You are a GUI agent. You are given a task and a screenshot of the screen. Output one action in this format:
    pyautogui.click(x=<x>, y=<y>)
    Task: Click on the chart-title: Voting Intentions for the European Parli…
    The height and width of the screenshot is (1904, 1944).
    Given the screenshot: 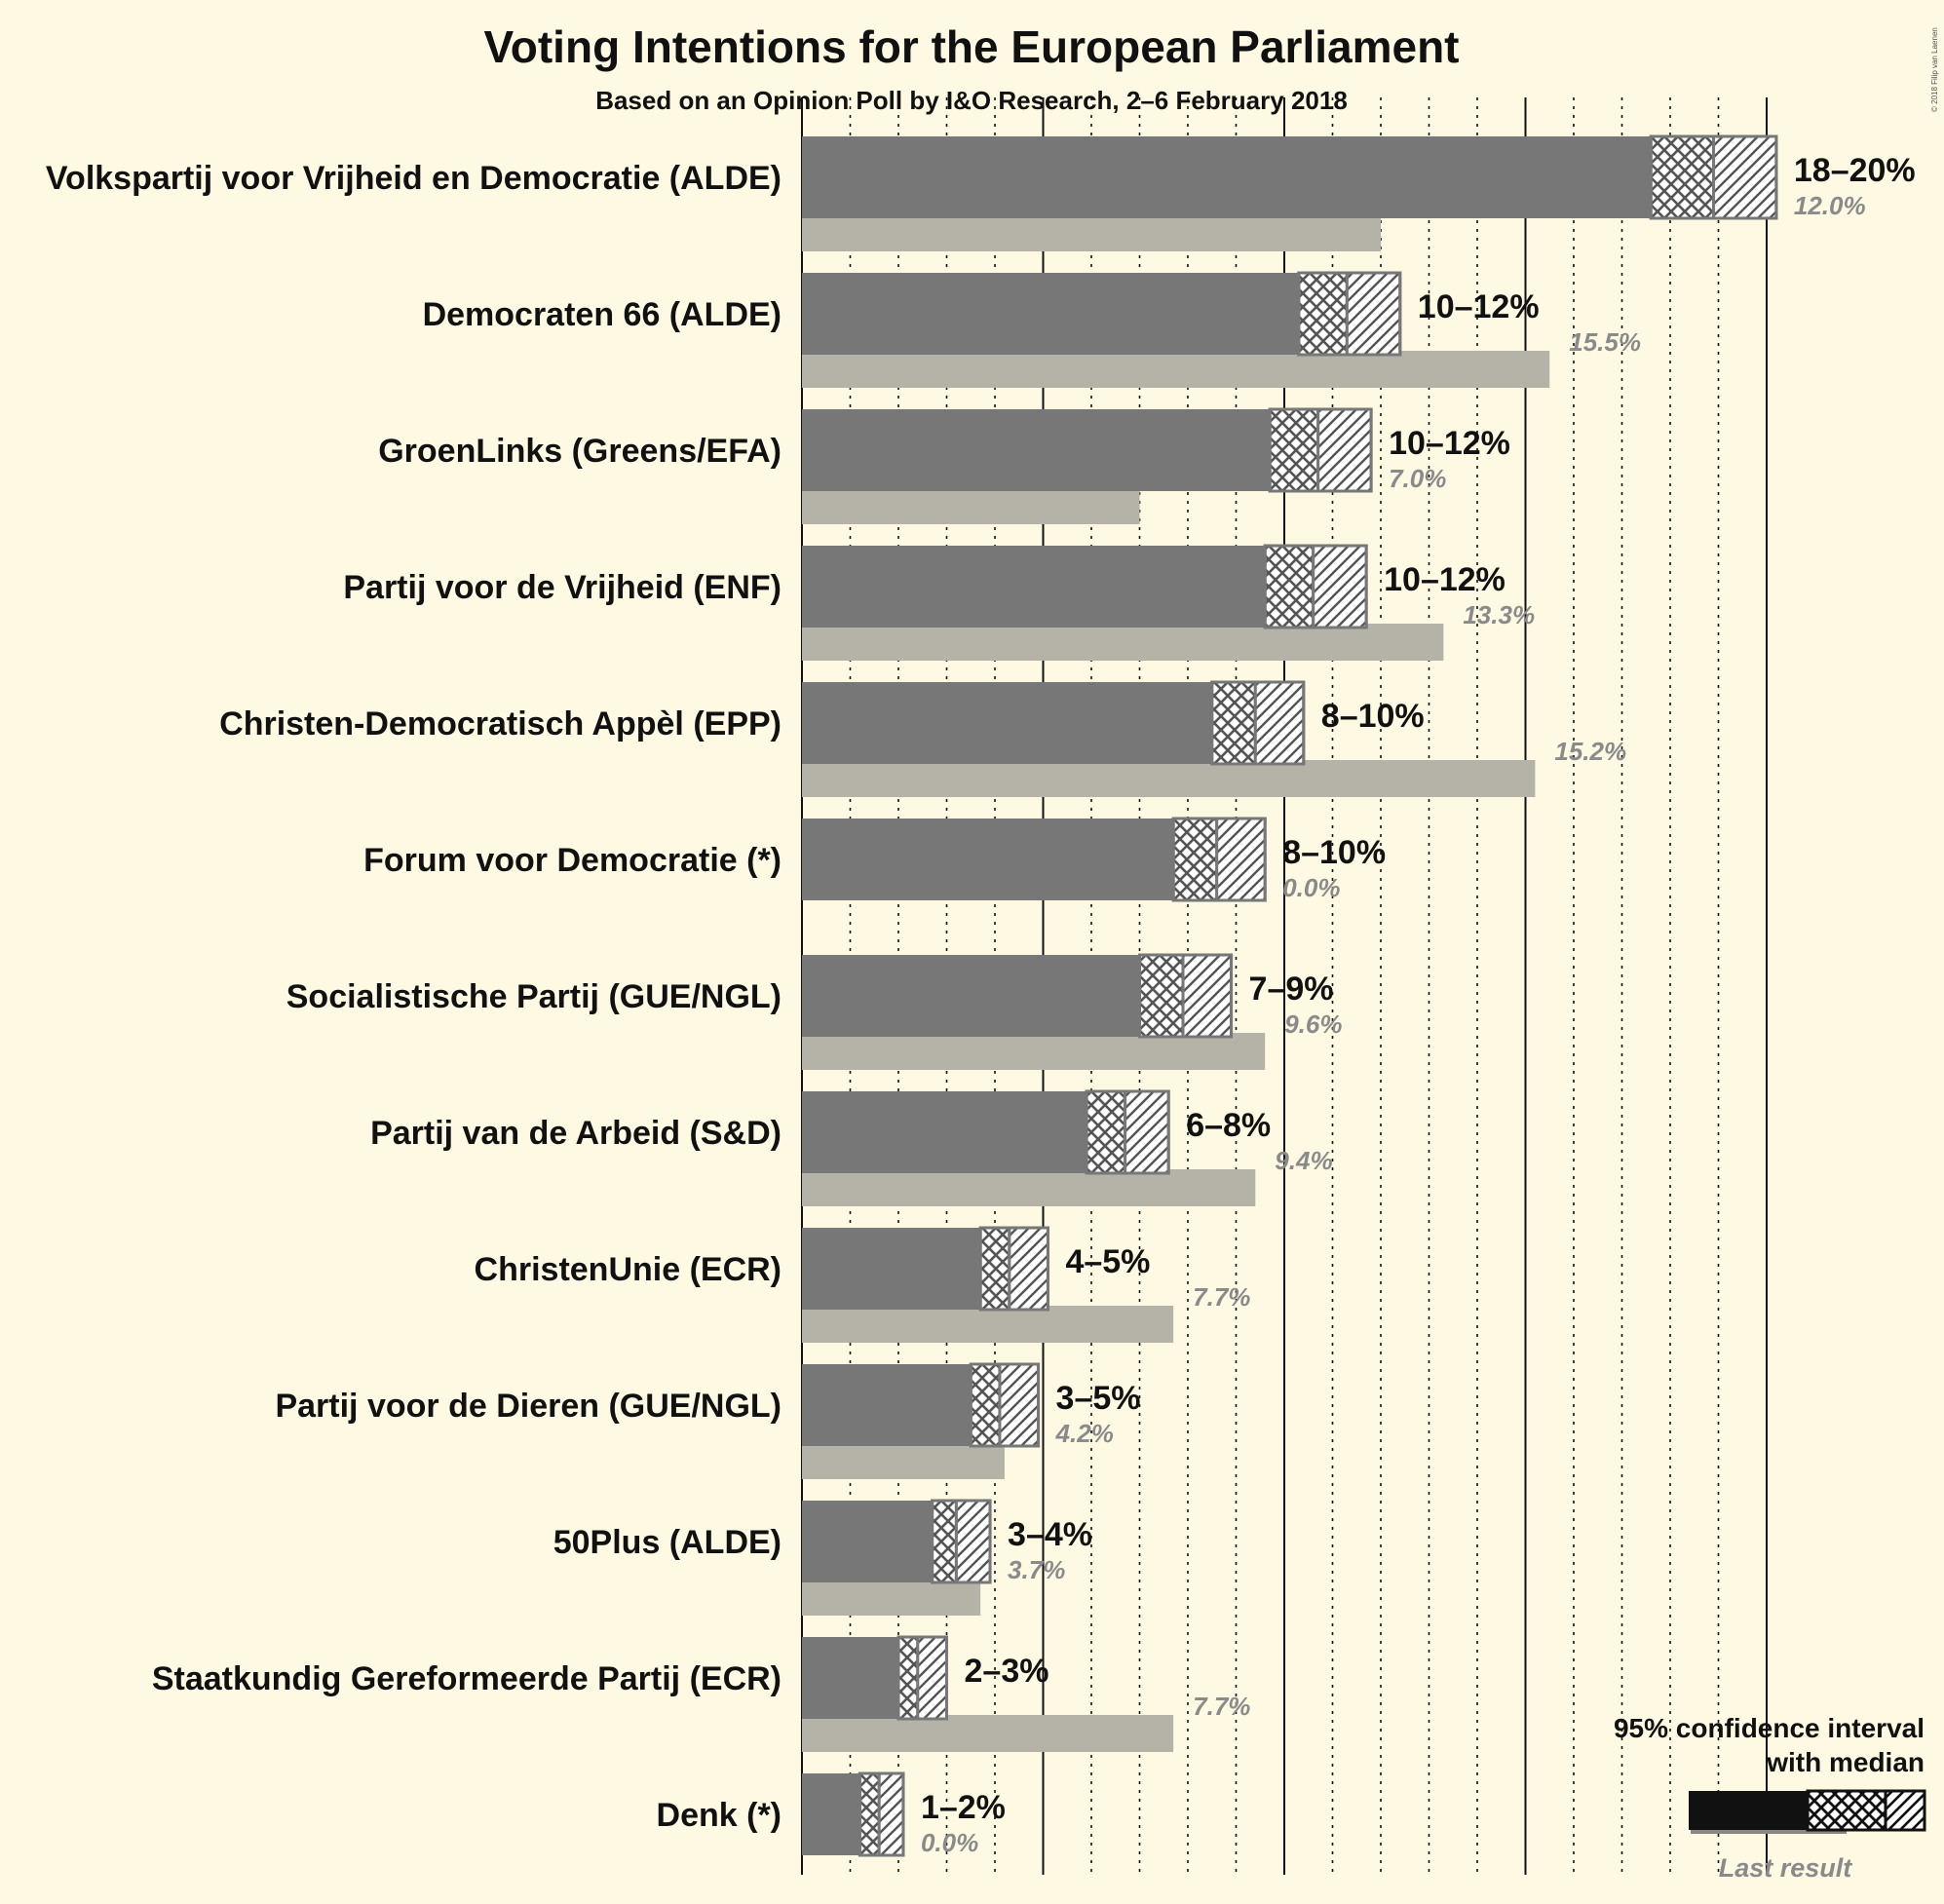 What is the action you would take?
    pyautogui.click(x=972, y=46)
    